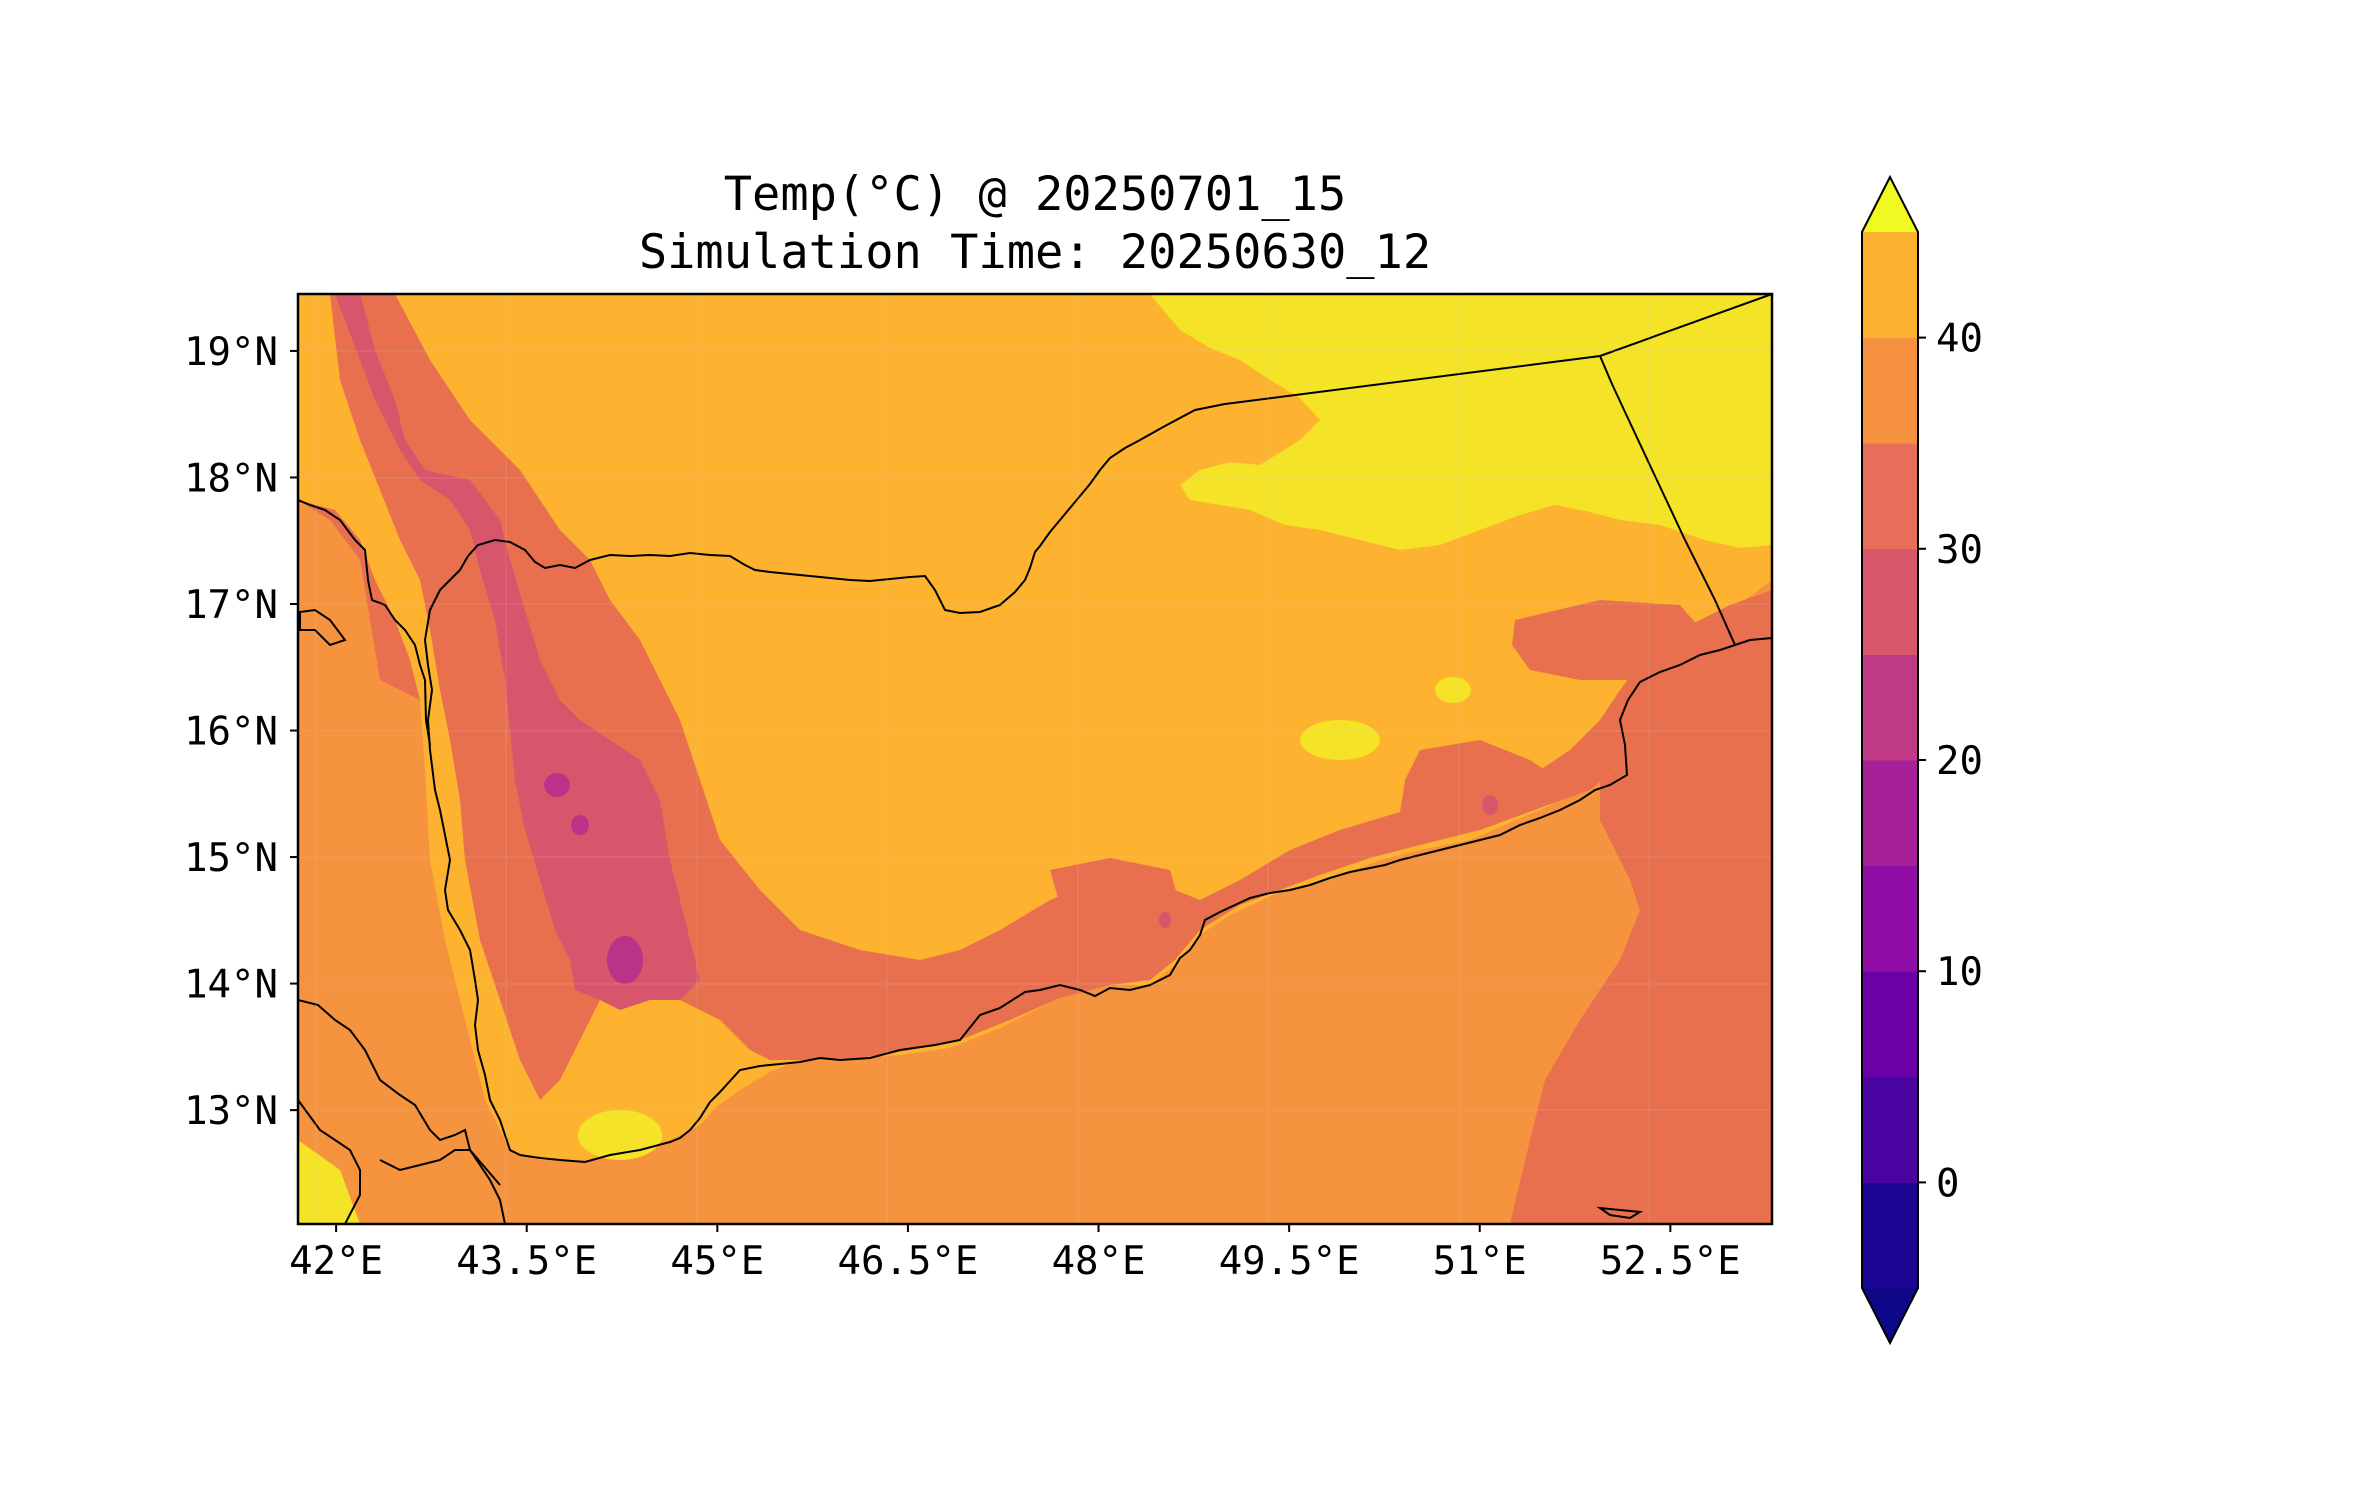 Image resolution: width=2371 pixels, height=1500 pixels. What do you see at coordinates (1115, 899) in the screenshot?
I see `hadramawt-warm-patch` at bounding box center [1115, 899].